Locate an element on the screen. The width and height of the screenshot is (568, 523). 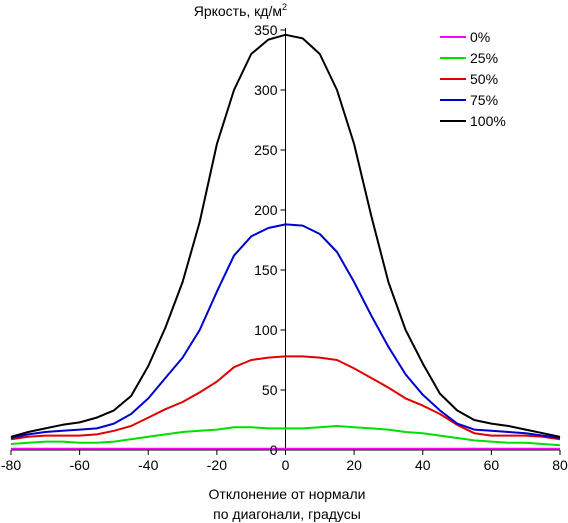
x-tick-label: -60 is located at coordinates (80, 465).